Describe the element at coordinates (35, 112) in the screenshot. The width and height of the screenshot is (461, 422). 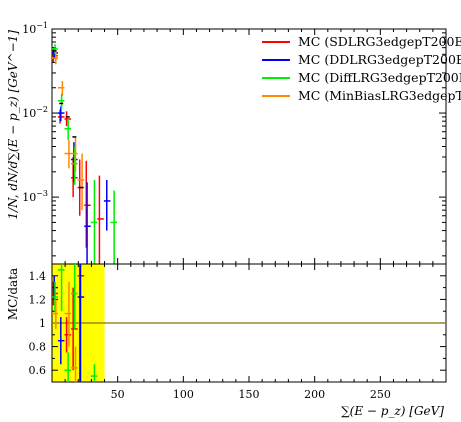
I see `y-tick-label-top: 10⁻²` at that location.